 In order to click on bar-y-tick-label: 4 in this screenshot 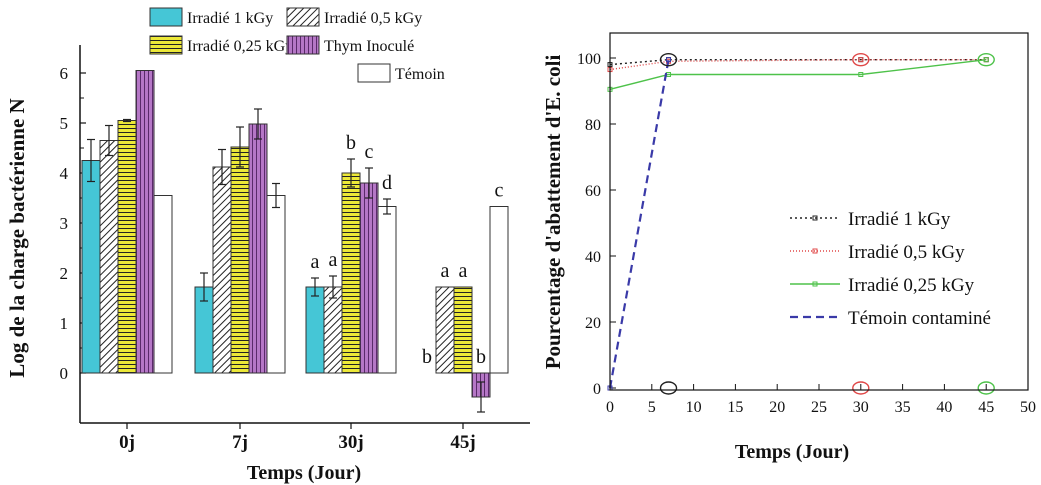, I will do `click(64, 173)`.